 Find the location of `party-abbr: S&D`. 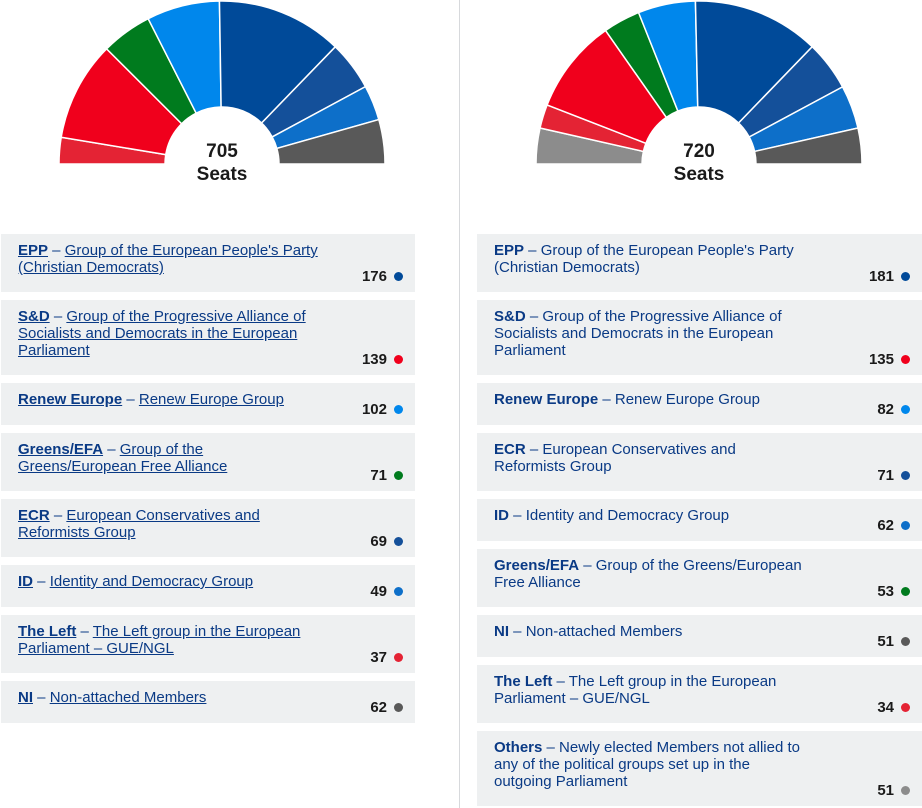

party-abbr: S&D is located at coordinates (510, 316).